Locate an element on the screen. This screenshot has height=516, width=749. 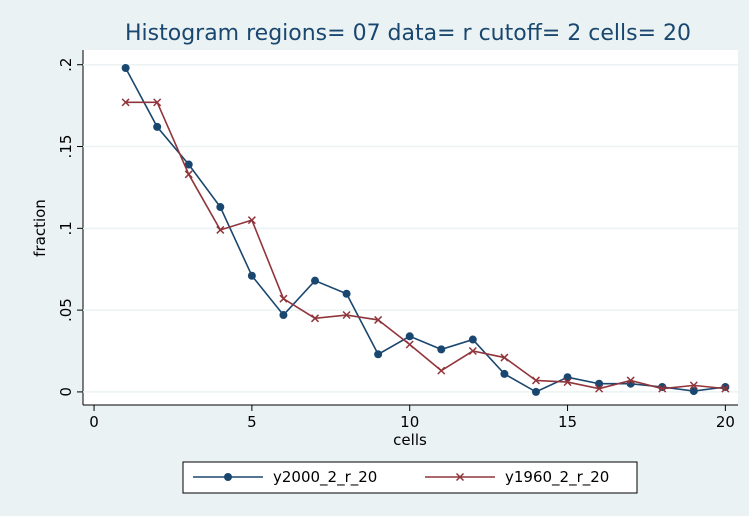
x-tick-label: 20 is located at coordinates (725, 422).